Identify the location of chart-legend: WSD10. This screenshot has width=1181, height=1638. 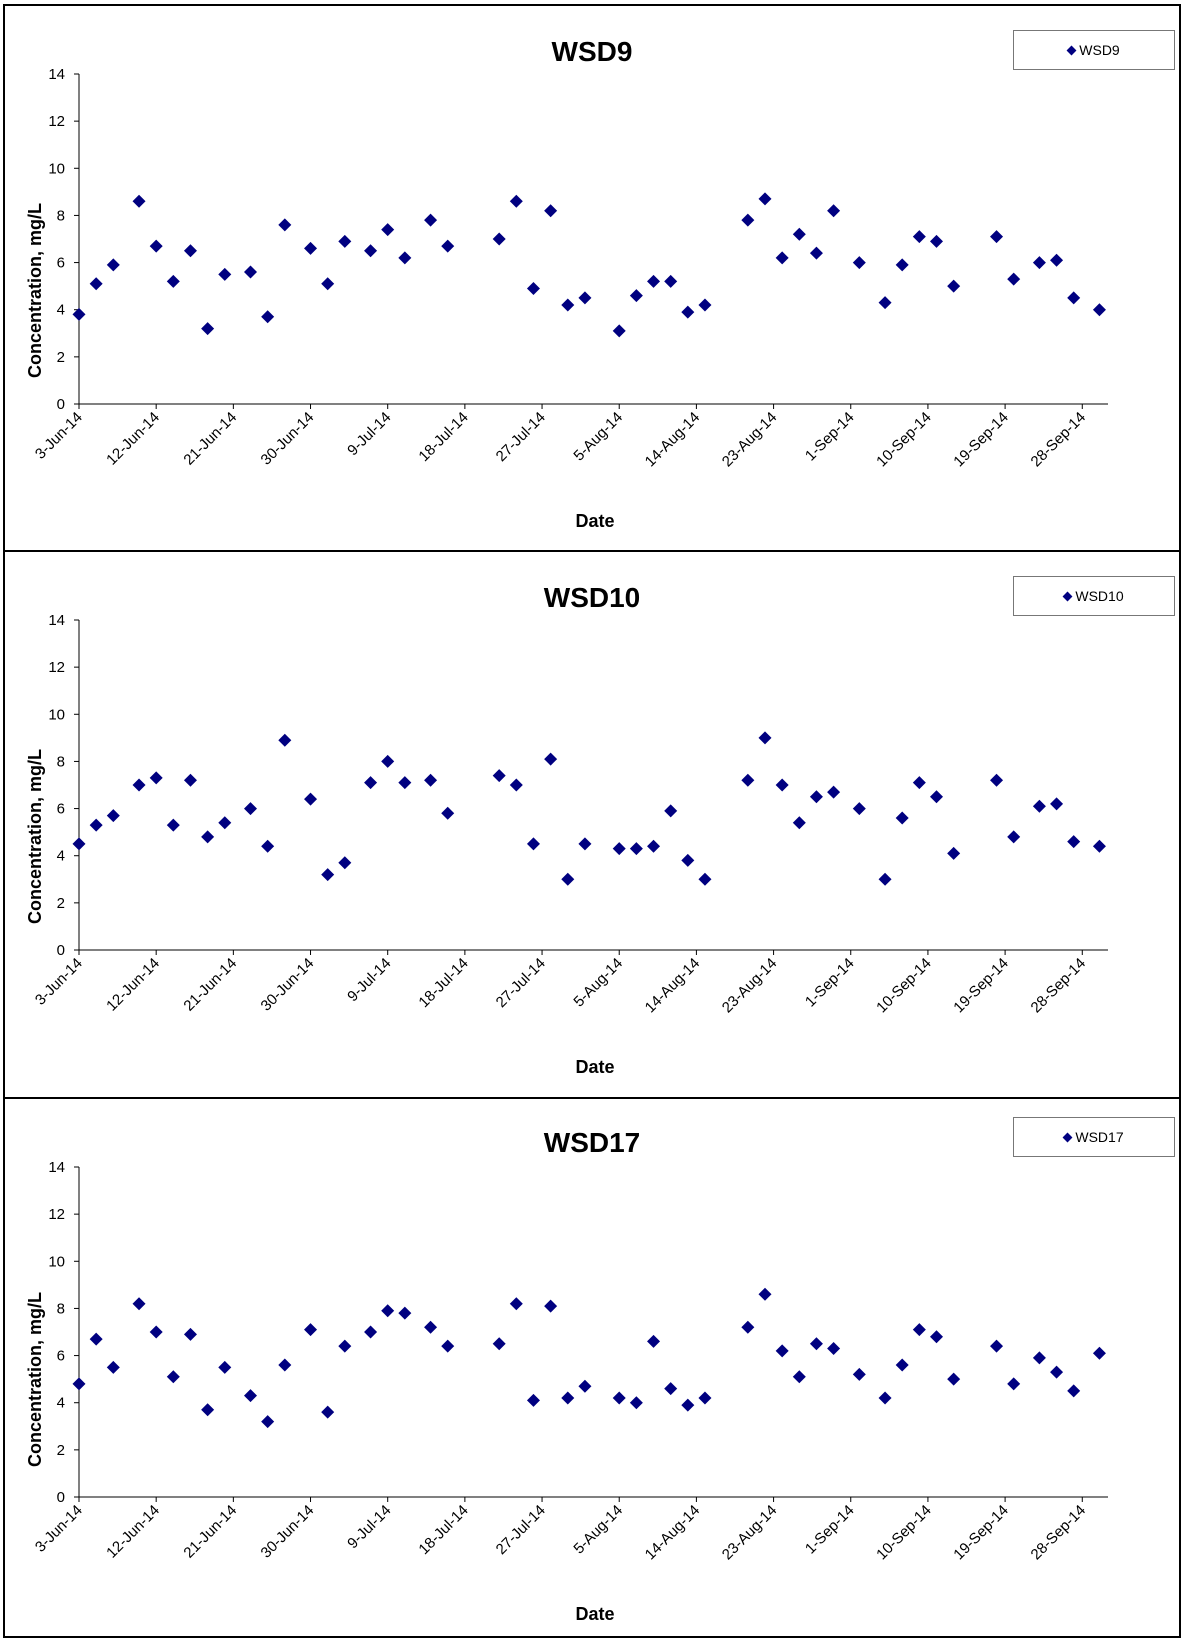
(1094, 596).